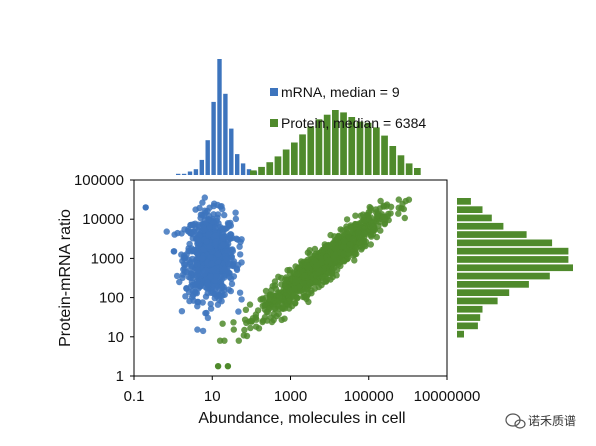 This screenshot has width=596, height=446. I want to click on right-histogram, so click(515, 268).